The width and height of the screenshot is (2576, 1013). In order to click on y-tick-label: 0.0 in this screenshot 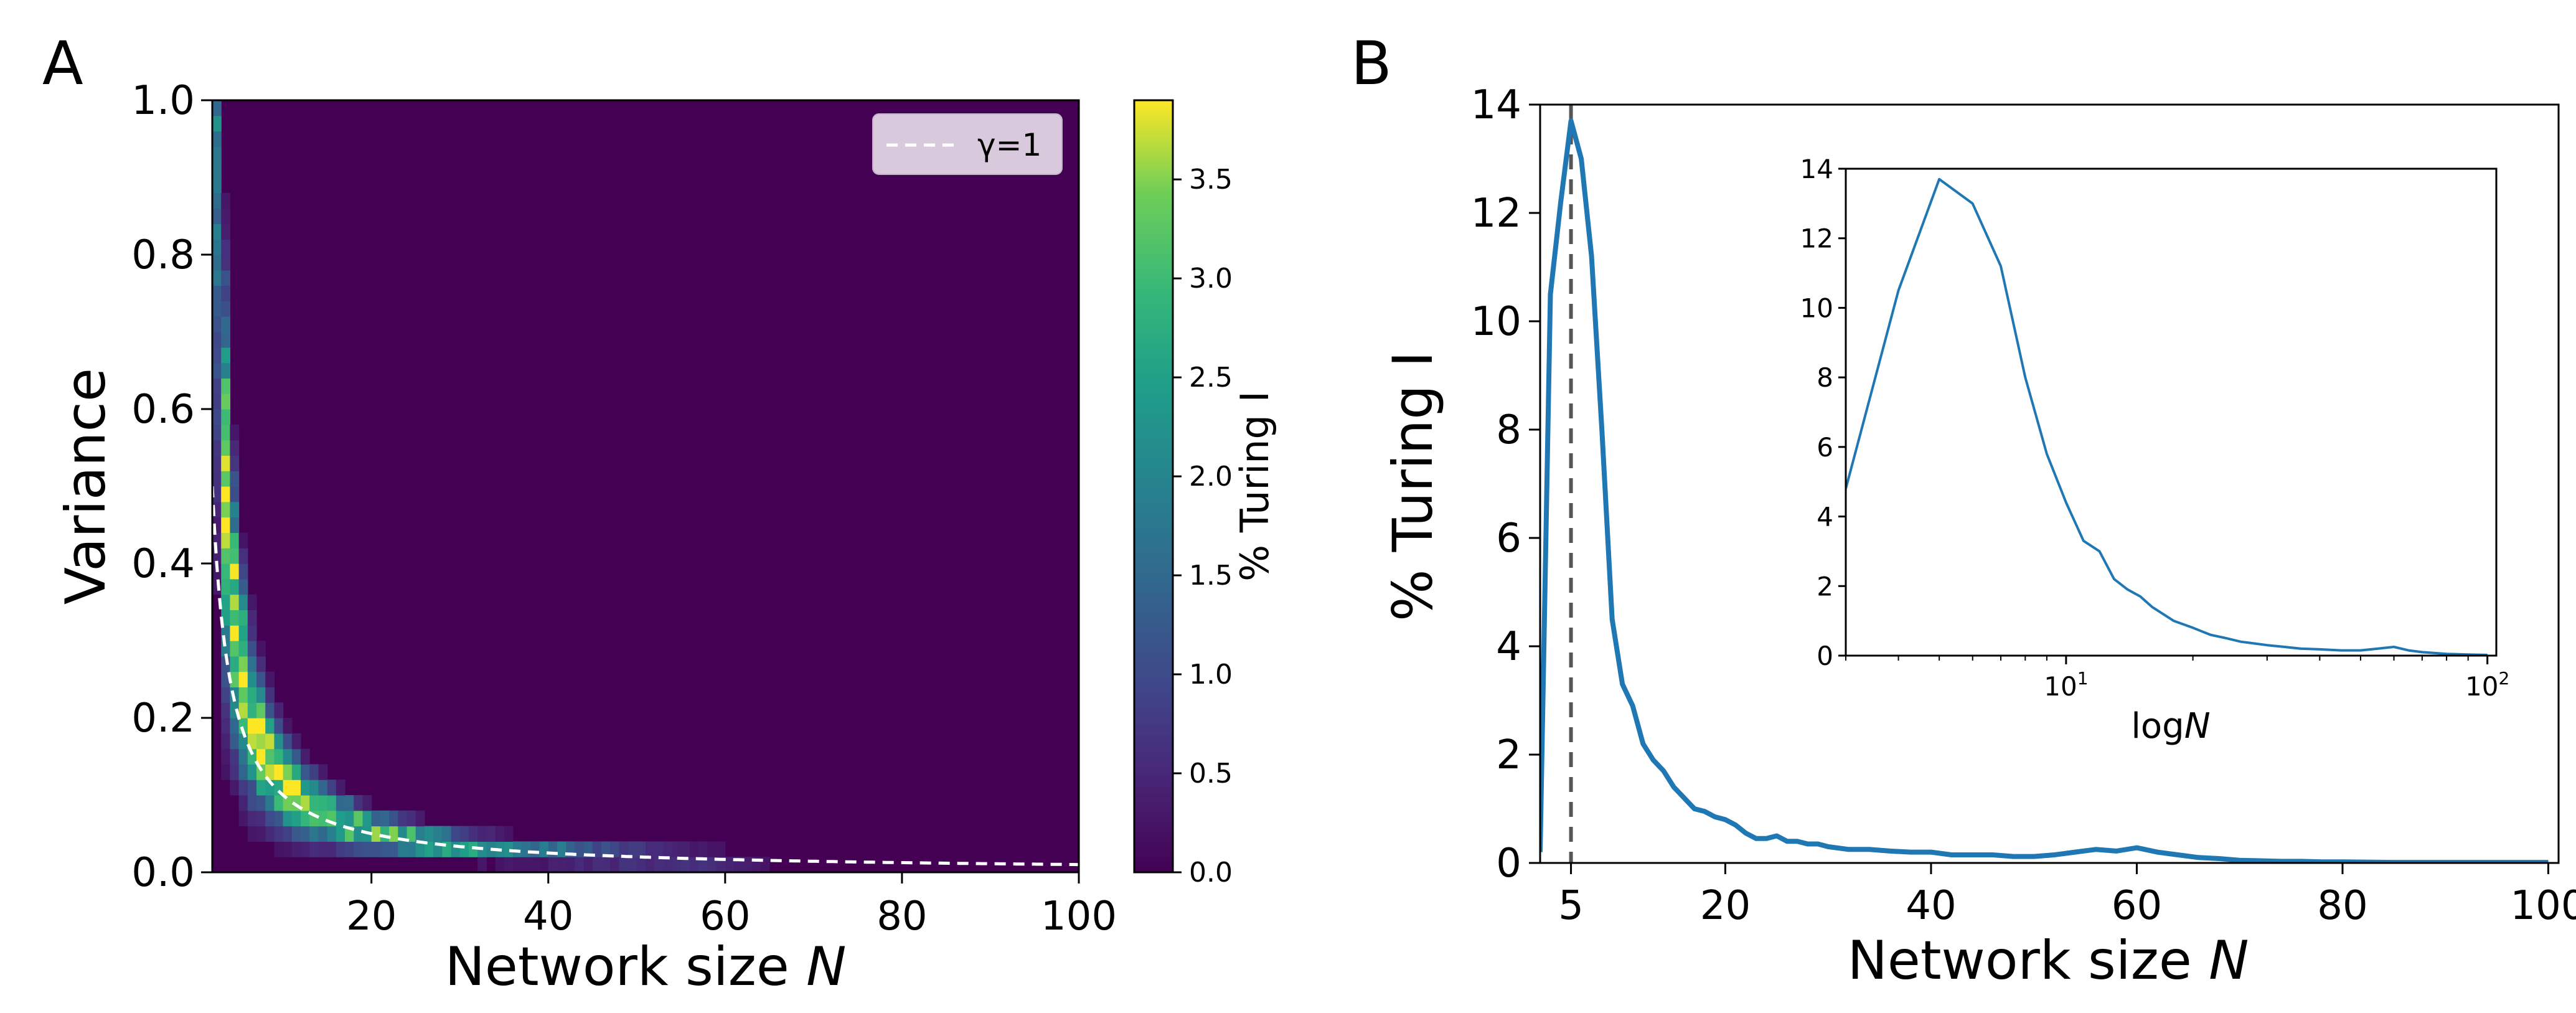, I will do `click(163, 873)`.